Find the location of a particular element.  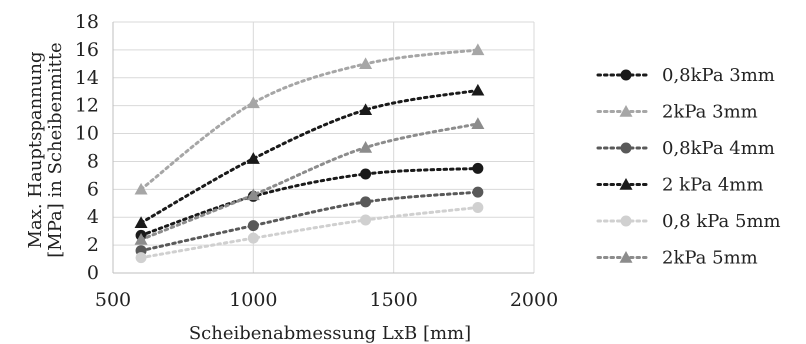

legend-label: 0,8 kPa 5mm is located at coordinates (721, 221).